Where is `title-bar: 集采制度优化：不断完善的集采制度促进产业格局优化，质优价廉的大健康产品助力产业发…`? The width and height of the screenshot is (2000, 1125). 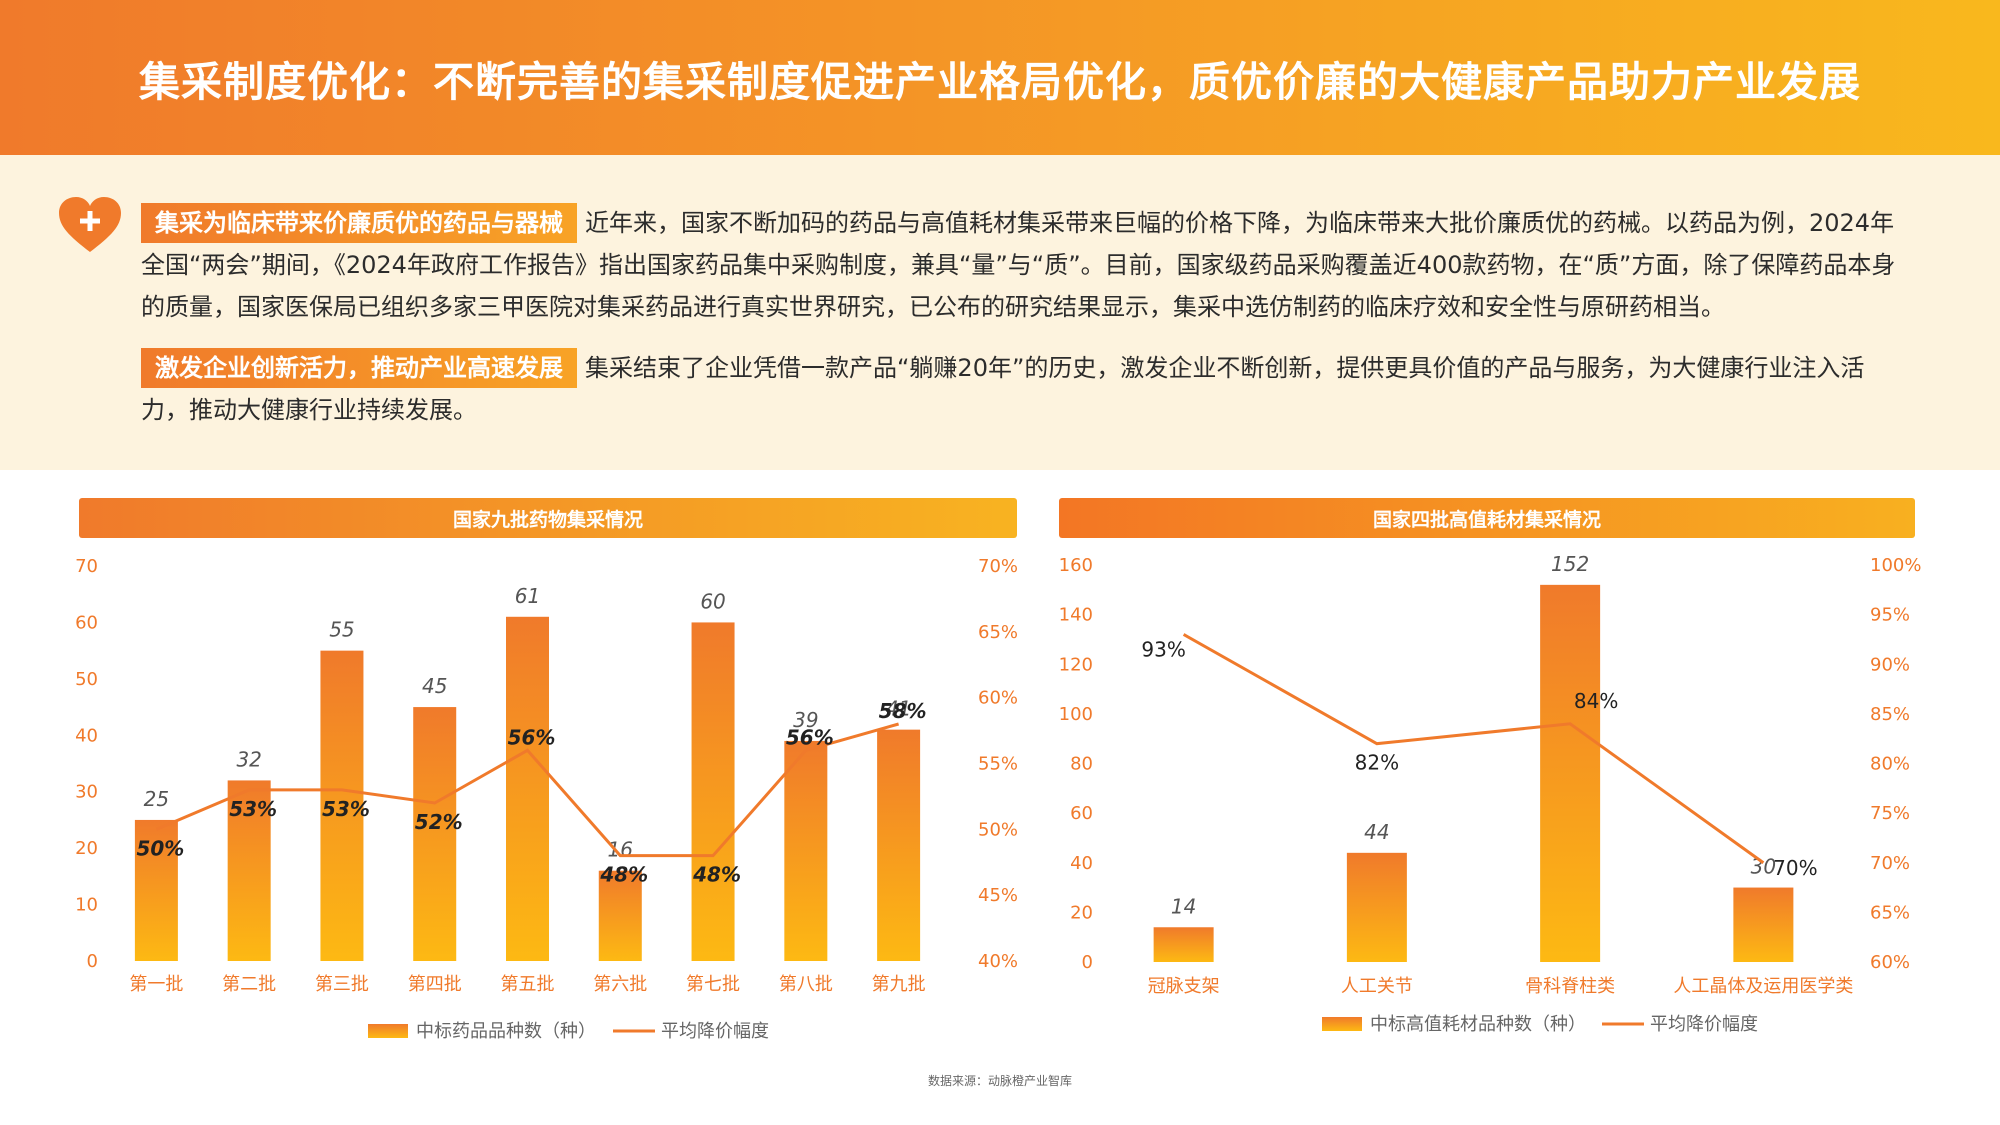 title-bar: 集采制度优化：不断完善的集采制度促进产业格局优化，质优价廉的大健康产品助力产业发… is located at coordinates (1000, 77).